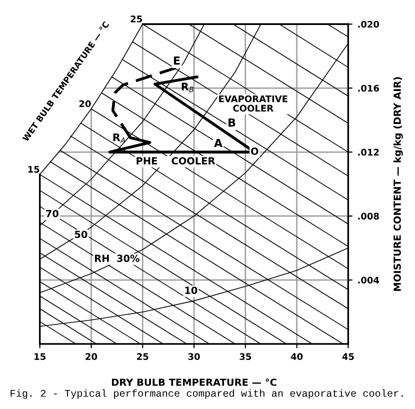  What do you see at coordinates (254, 151) in the screenshot?
I see `annotation: O` at bounding box center [254, 151].